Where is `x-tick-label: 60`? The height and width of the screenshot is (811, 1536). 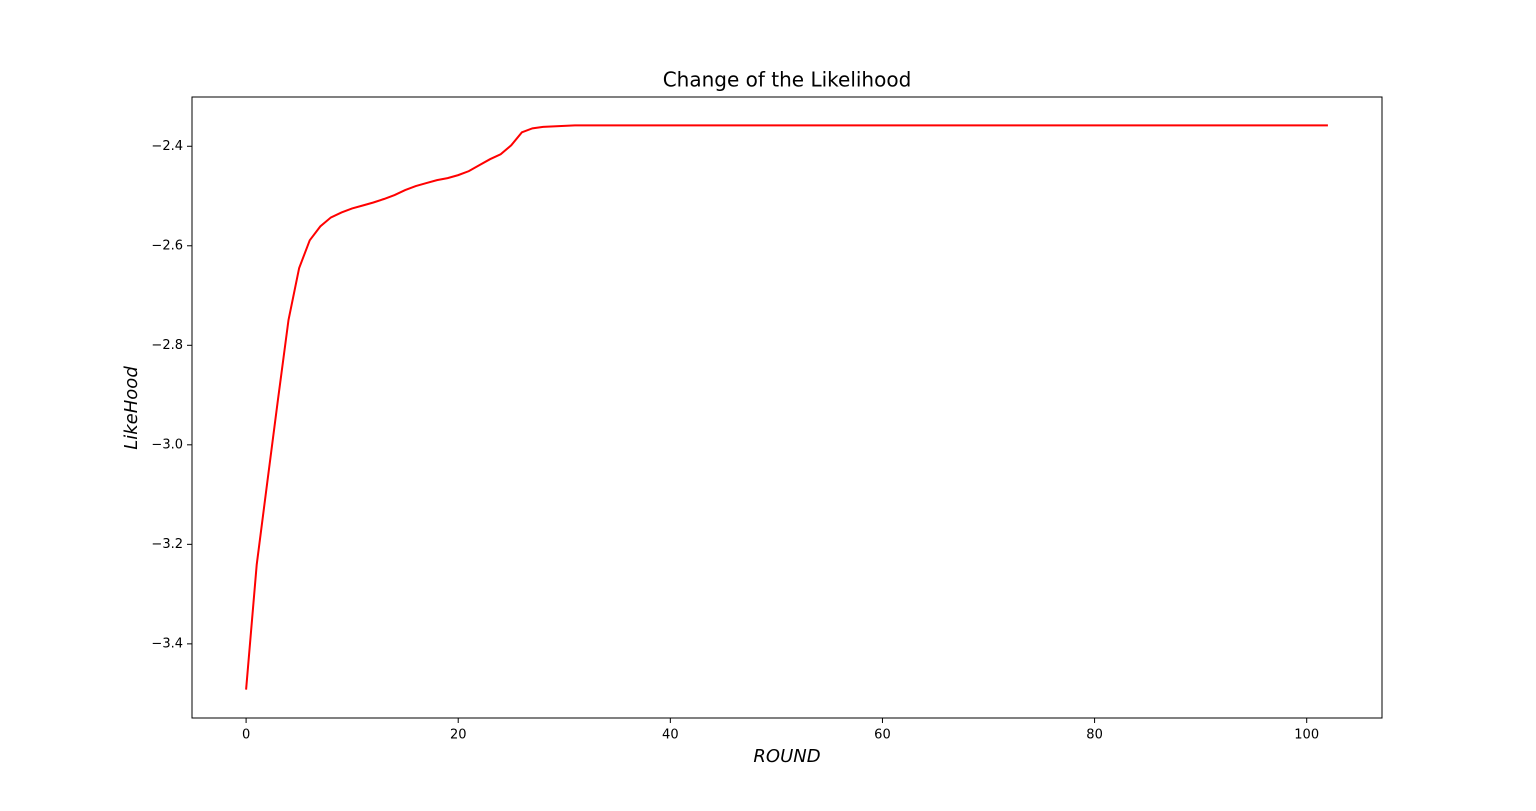
x-tick-label: 60 is located at coordinates (882, 735).